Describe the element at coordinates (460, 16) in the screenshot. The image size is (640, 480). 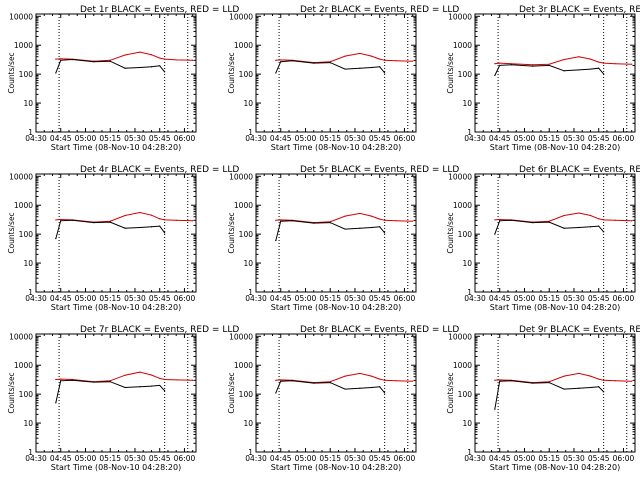
I see `y-tick-label: 10000` at that location.